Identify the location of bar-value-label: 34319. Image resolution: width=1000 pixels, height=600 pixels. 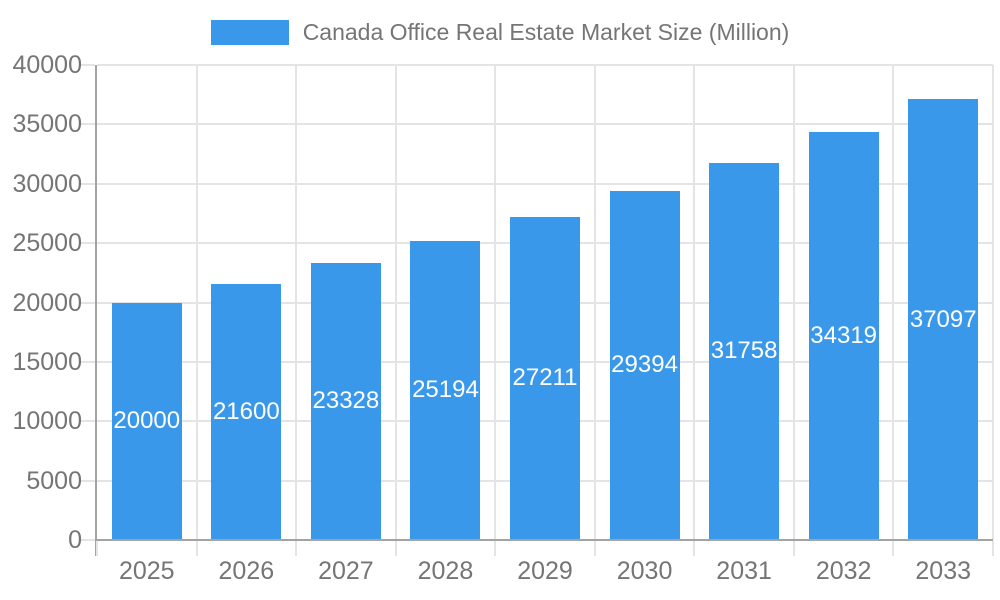
(844, 336).